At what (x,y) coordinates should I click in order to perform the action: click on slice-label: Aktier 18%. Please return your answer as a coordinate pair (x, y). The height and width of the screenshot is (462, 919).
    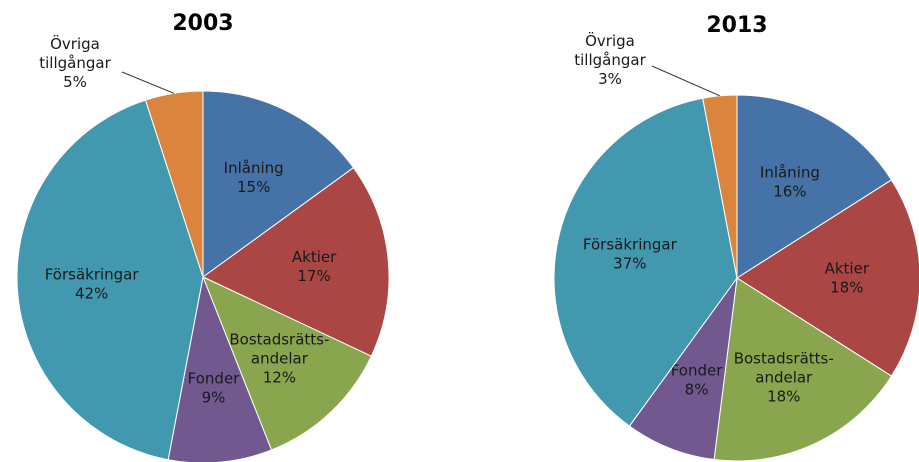
    Looking at the image, I should click on (847, 277).